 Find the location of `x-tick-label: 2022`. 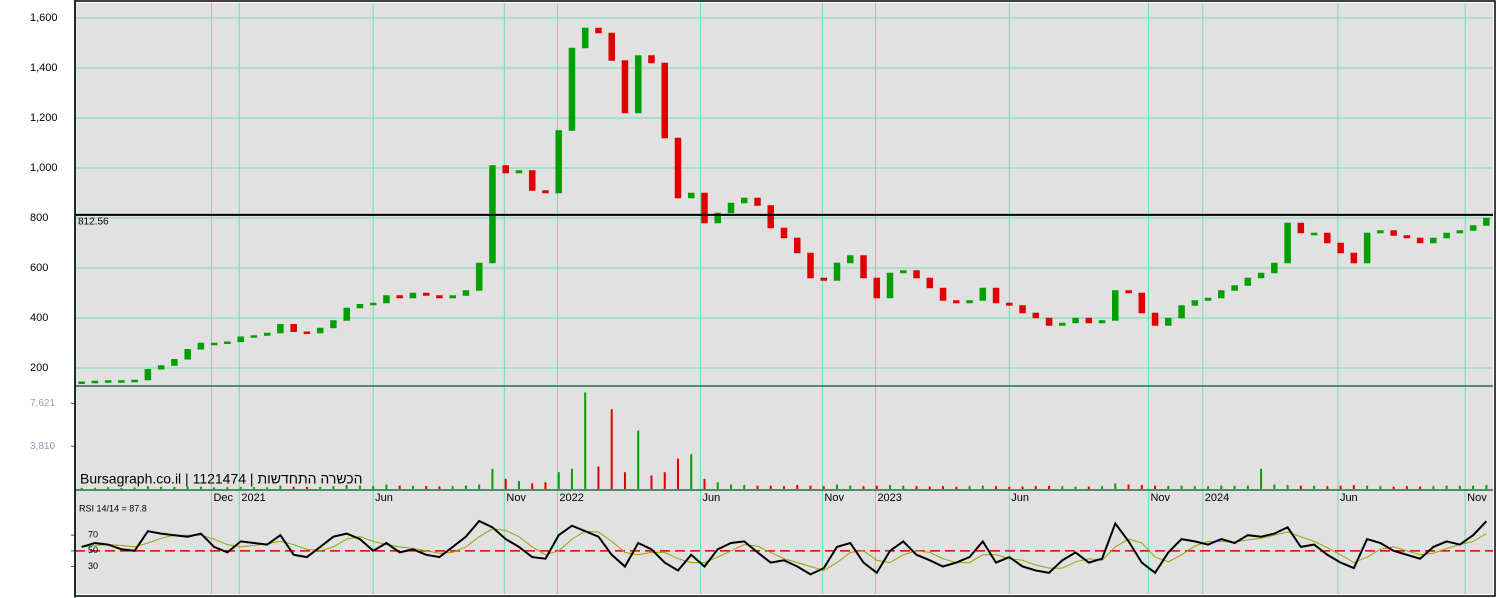

x-tick-label: 2022 is located at coordinates (571, 498).